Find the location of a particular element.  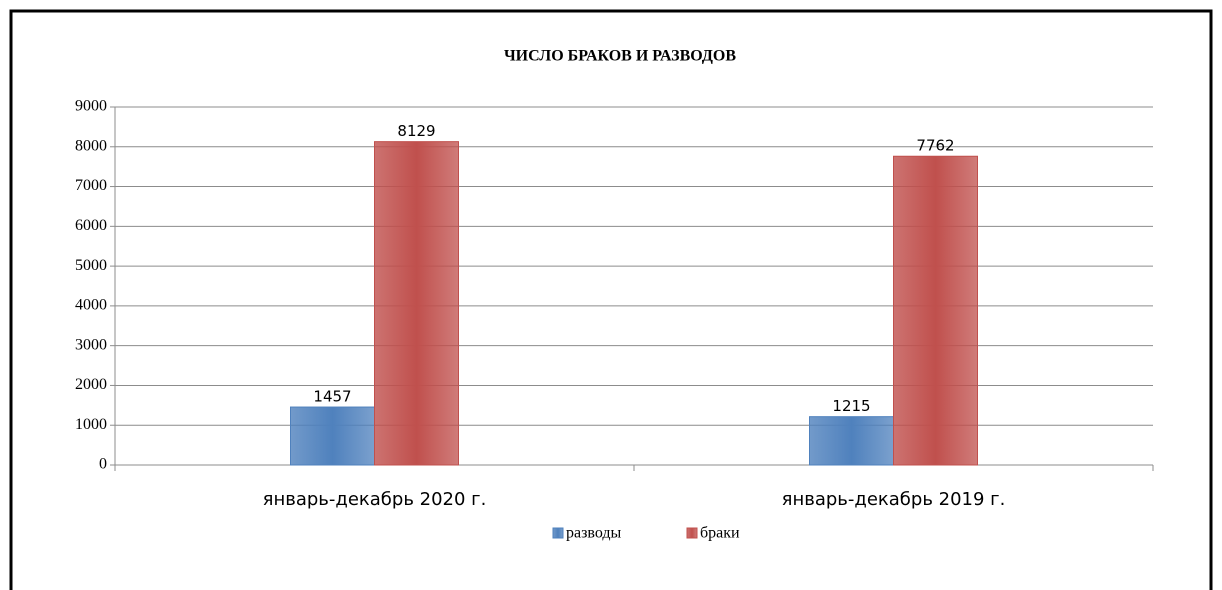

y-tick-label: 7000 is located at coordinates (91, 185).